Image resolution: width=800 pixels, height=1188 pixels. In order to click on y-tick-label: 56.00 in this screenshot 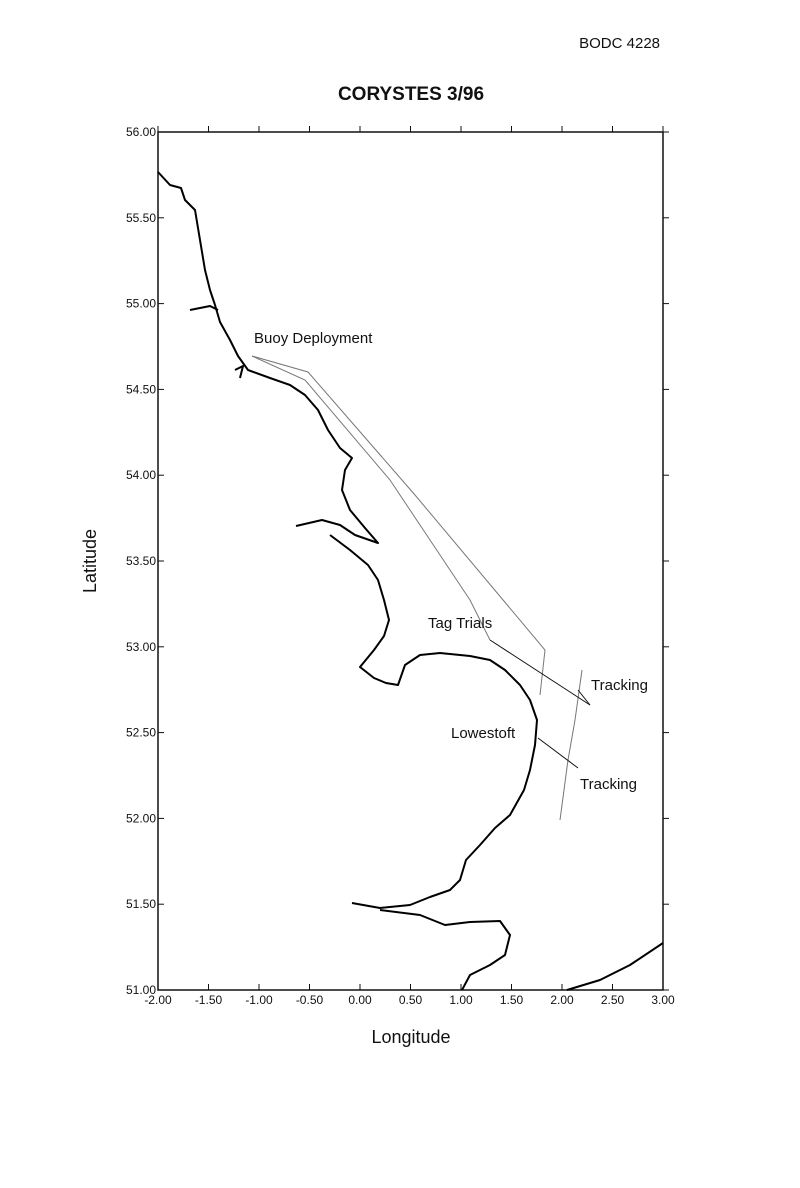, I will do `click(141, 132)`.